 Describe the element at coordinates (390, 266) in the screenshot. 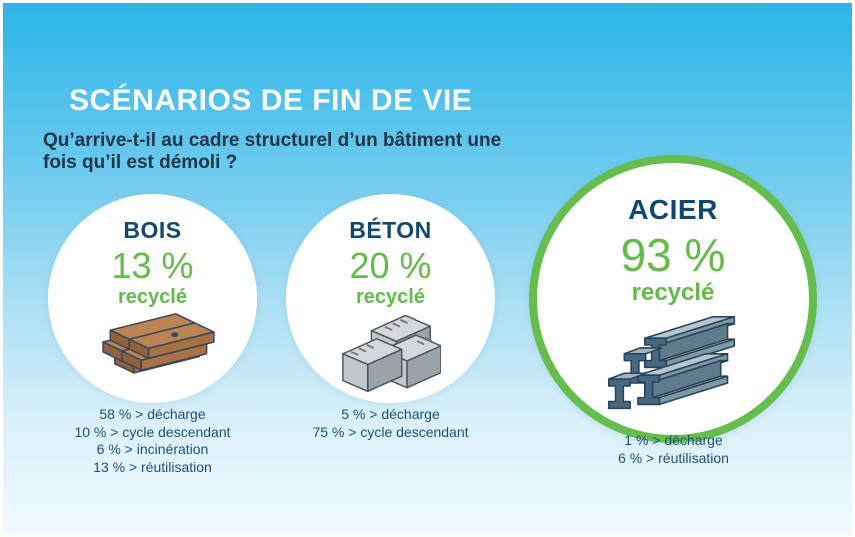

I see `recycled-percent: 20 %` at that location.